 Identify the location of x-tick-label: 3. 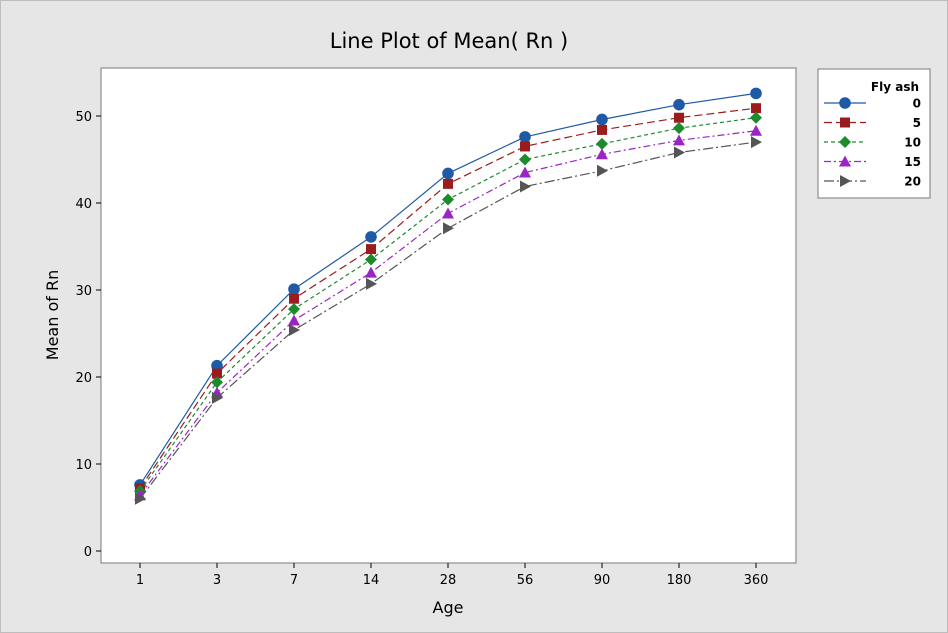
(217, 580).